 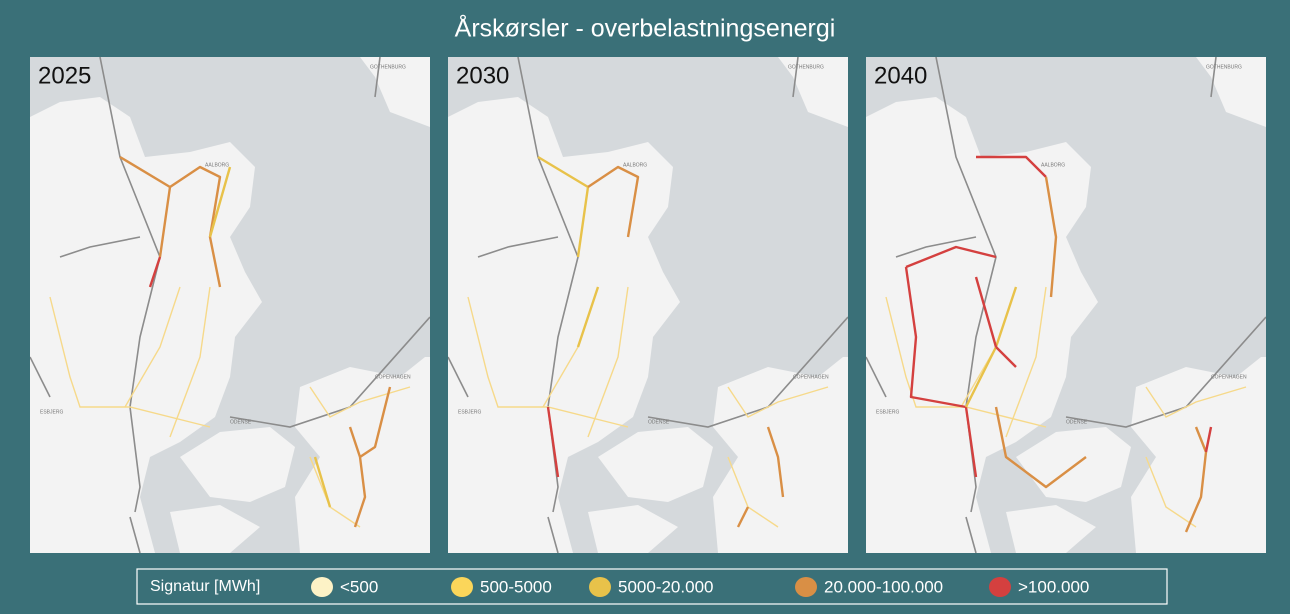 What do you see at coordinates (883, 586) in the screenshot?
I see `legend-label: 20.000-100.000` at bounding box center [883, 586].